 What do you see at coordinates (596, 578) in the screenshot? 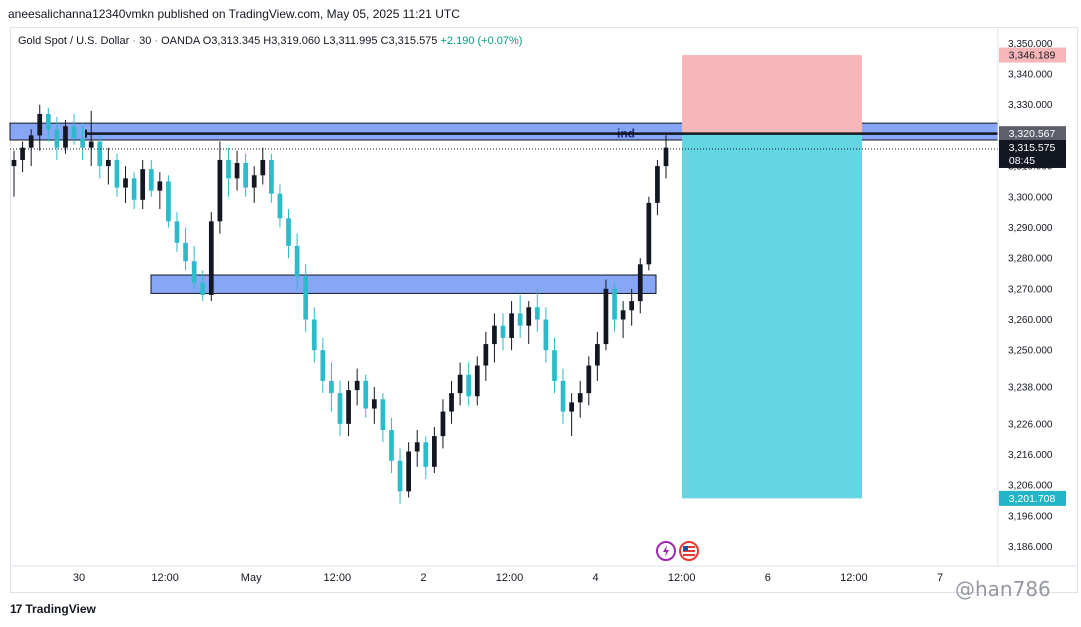
I see `x-tick-label: 4` at bounding box center [596, 578].